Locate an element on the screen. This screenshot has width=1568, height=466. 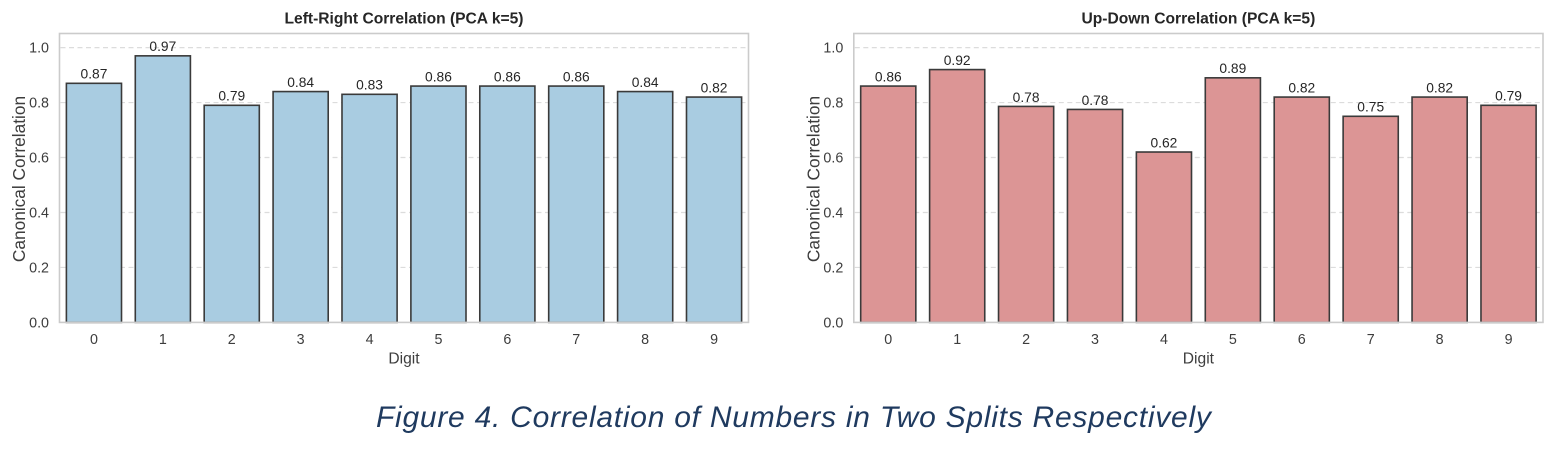
svg-text: 0.83 is located at coordinates (369, 85).